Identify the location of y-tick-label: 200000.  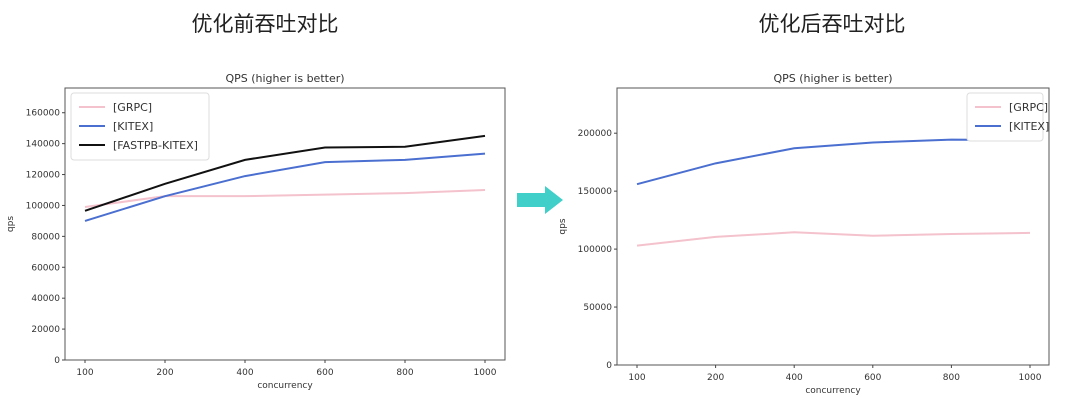
(595, 134).